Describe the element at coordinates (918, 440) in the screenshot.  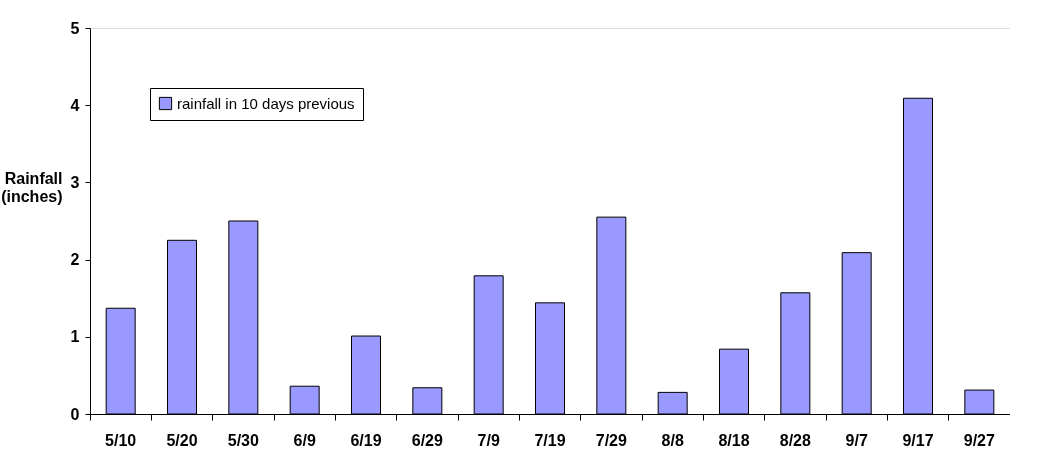
I see `x-tick-label: 9/17` at that location.